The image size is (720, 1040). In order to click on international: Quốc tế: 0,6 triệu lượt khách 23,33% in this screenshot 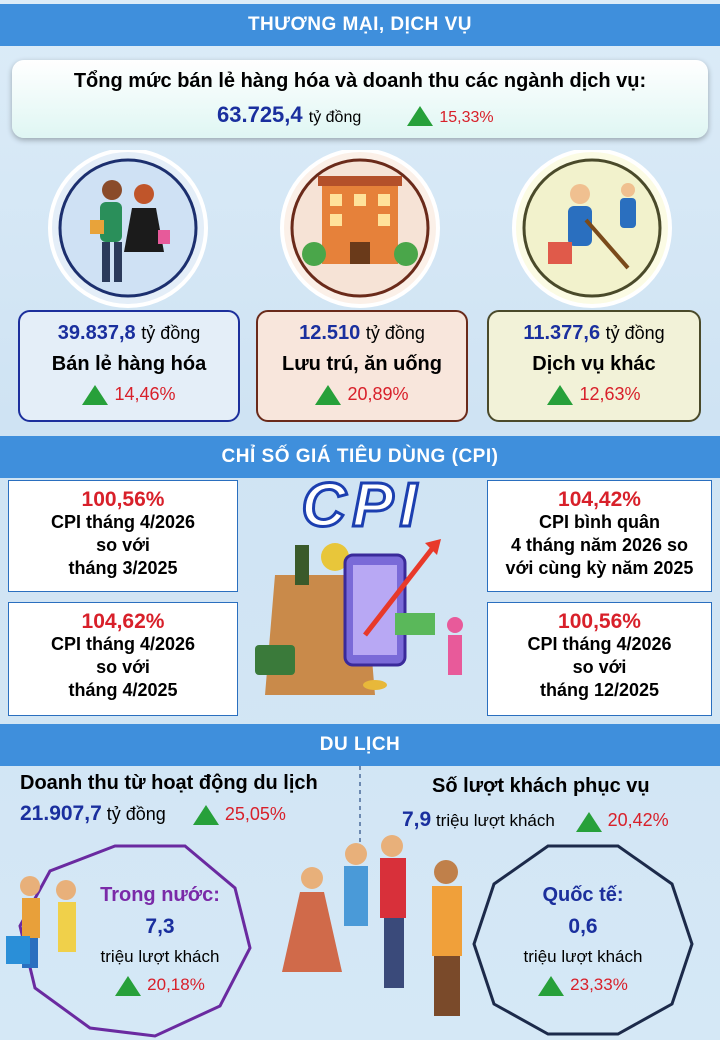, I will do `click(583, 940)`.